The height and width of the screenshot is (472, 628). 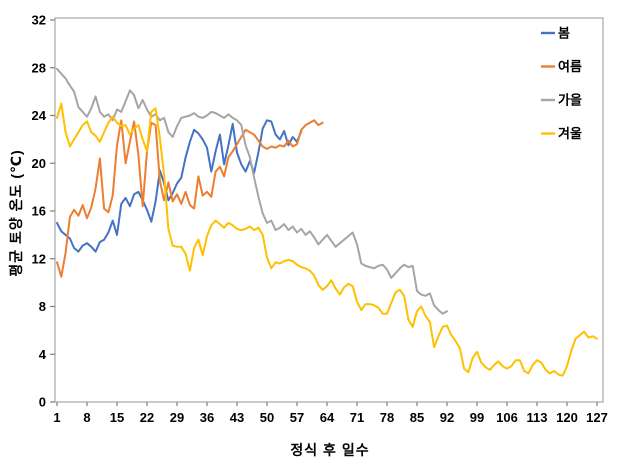 I want to click on x-tick-label: 120, so click(x=567, y=417).